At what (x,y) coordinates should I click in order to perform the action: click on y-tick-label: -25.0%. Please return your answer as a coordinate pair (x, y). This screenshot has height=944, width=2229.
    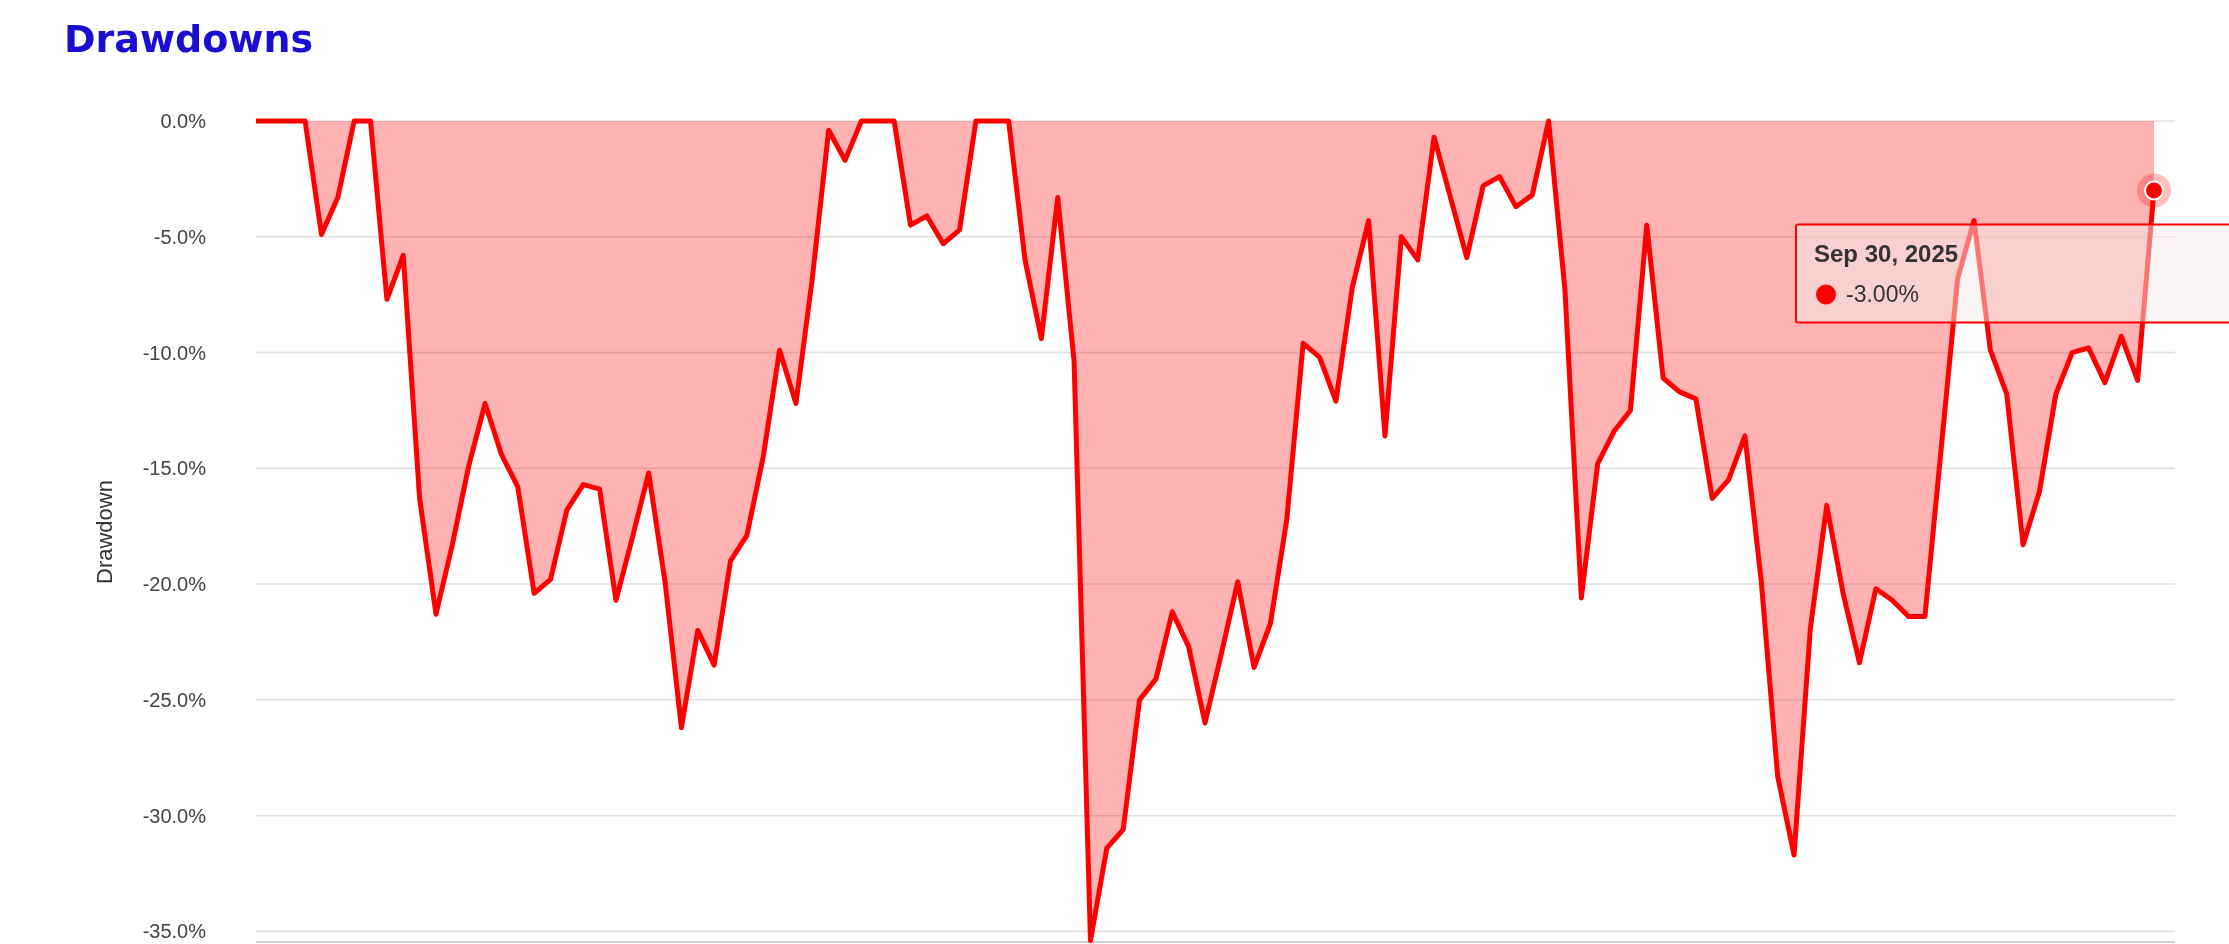
    Looking at the image, I should click on (174, 699).